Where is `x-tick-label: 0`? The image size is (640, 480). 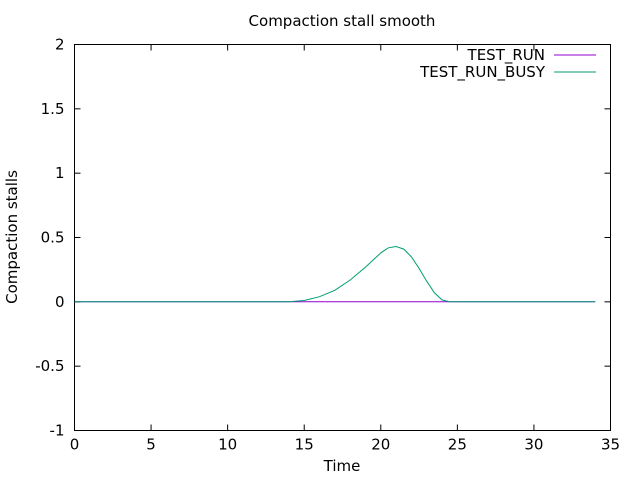 x-tick-label: 0 is located at coordinates (75, 445).